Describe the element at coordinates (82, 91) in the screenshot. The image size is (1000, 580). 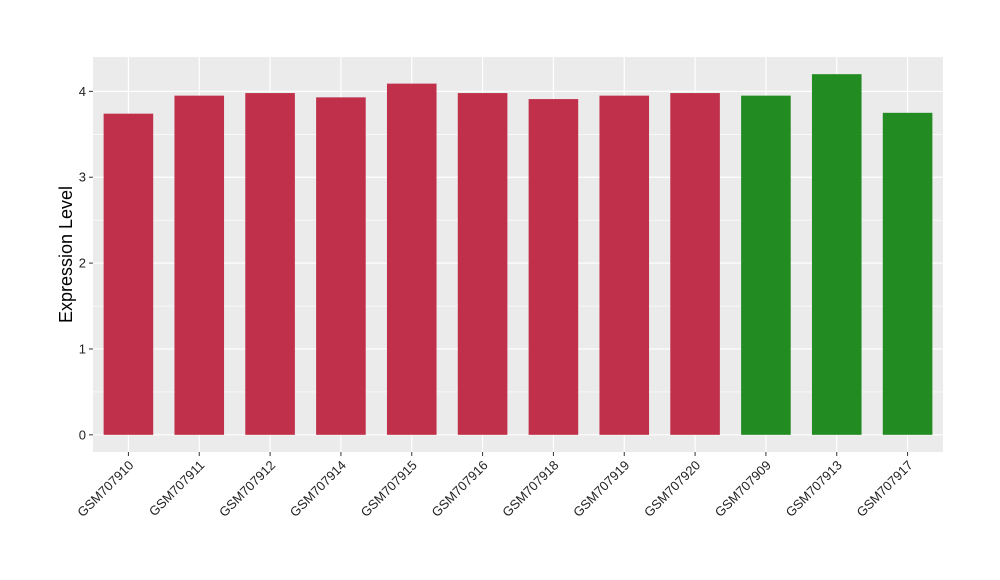
I see `y-tick-label: 4` at that location.